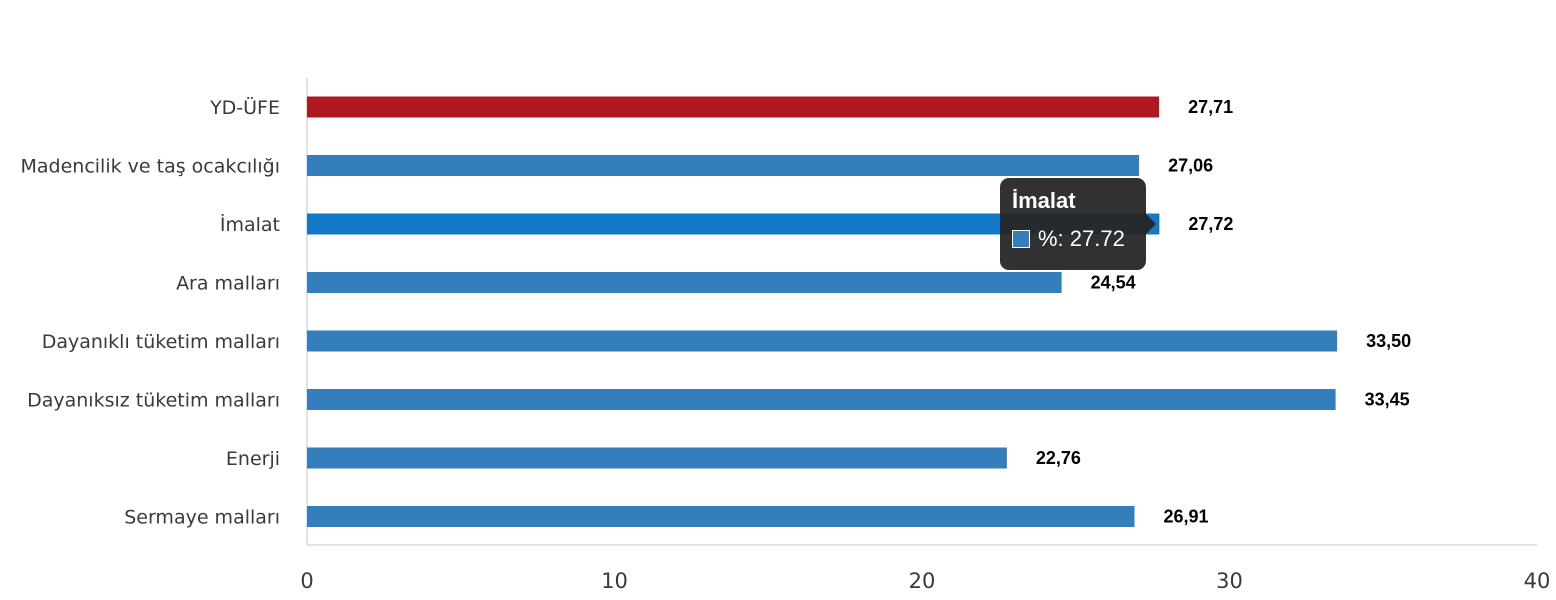  I want to click on x-tick-label: 40, so click(1537, 581).